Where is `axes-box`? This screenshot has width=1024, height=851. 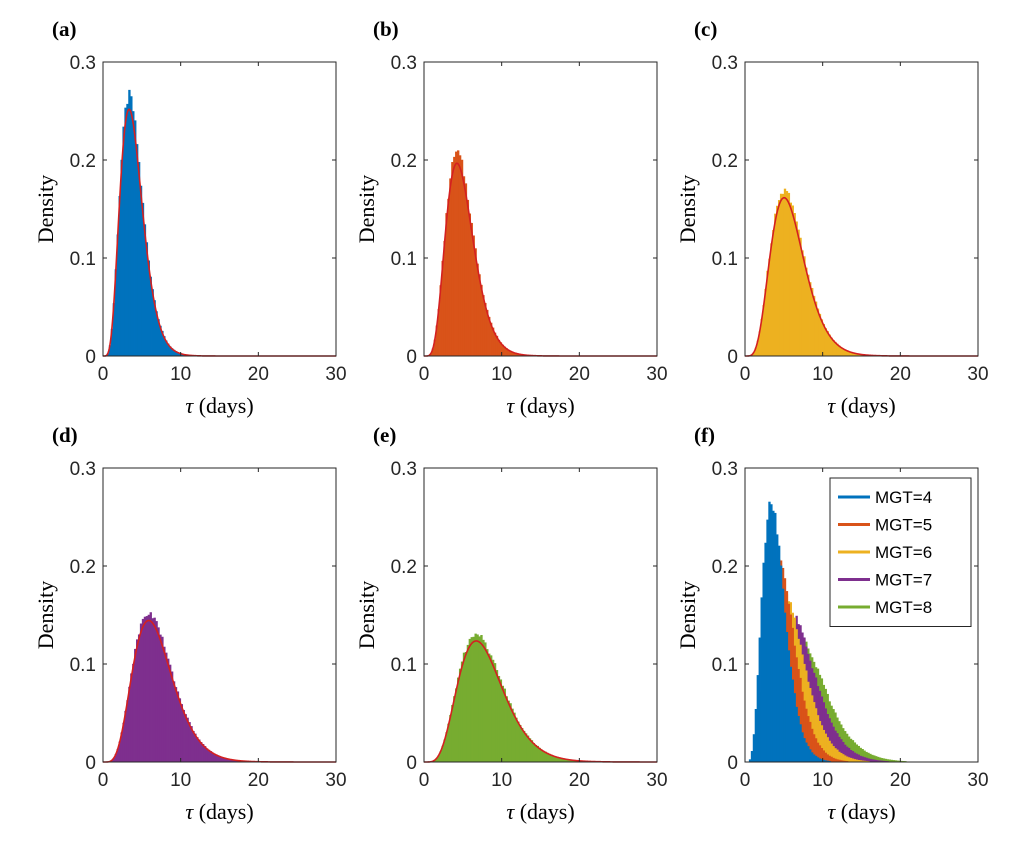
axes-box is located at coordinates (861, 209).